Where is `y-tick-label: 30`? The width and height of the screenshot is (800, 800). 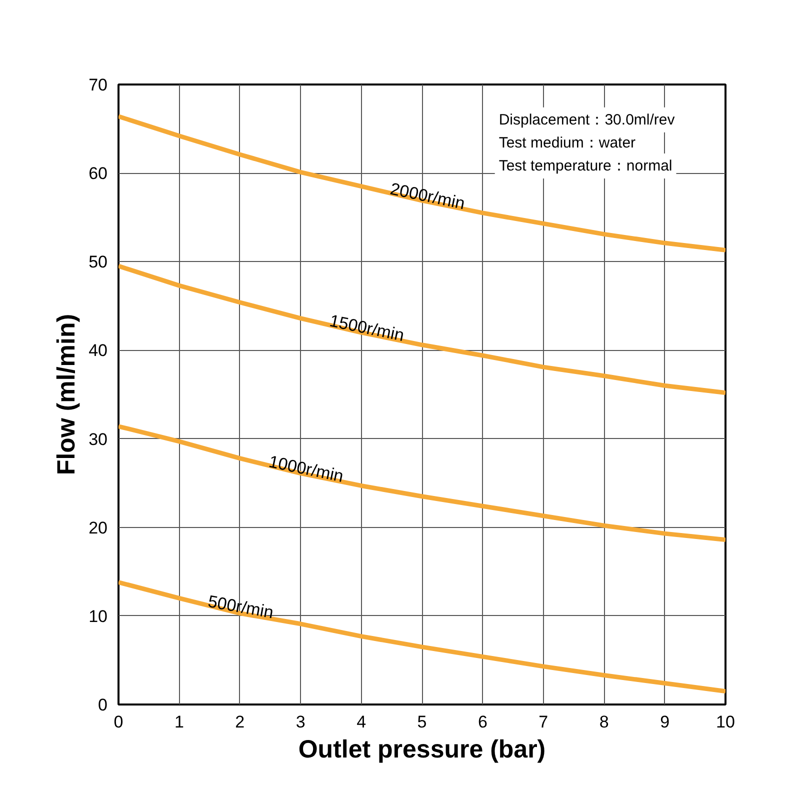
y-tick-label: 30 is located at coordinates (98, 439).